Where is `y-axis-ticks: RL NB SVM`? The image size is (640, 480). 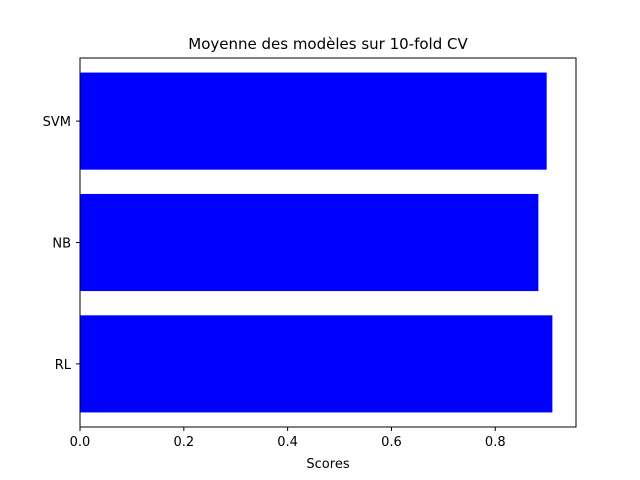
y-axis-ticks: RL NB SVM is located at coordinates (61, 244).